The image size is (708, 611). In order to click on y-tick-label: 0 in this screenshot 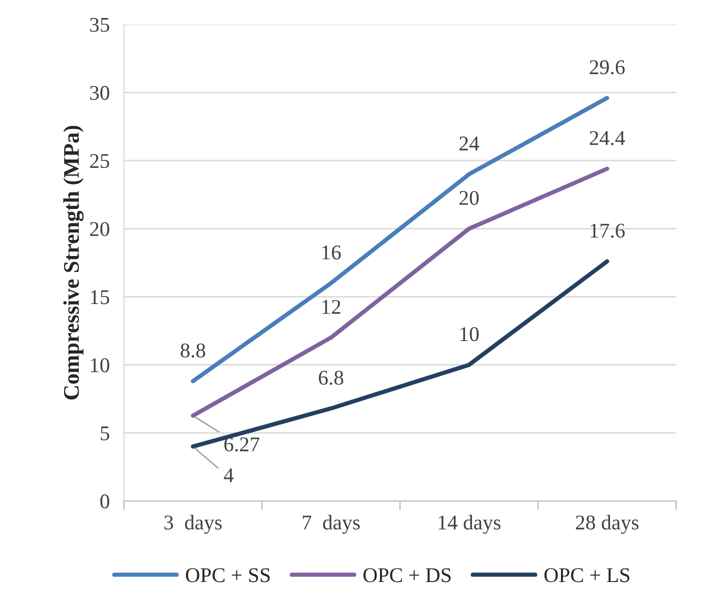, I will do `click(105, 501)`.